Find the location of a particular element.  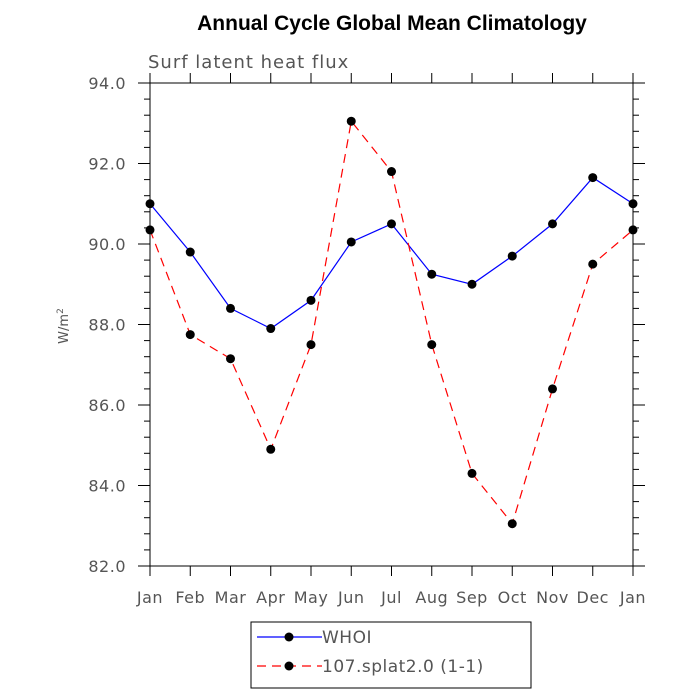

x-tick-label: Oct is located at coordinates (512, 597).